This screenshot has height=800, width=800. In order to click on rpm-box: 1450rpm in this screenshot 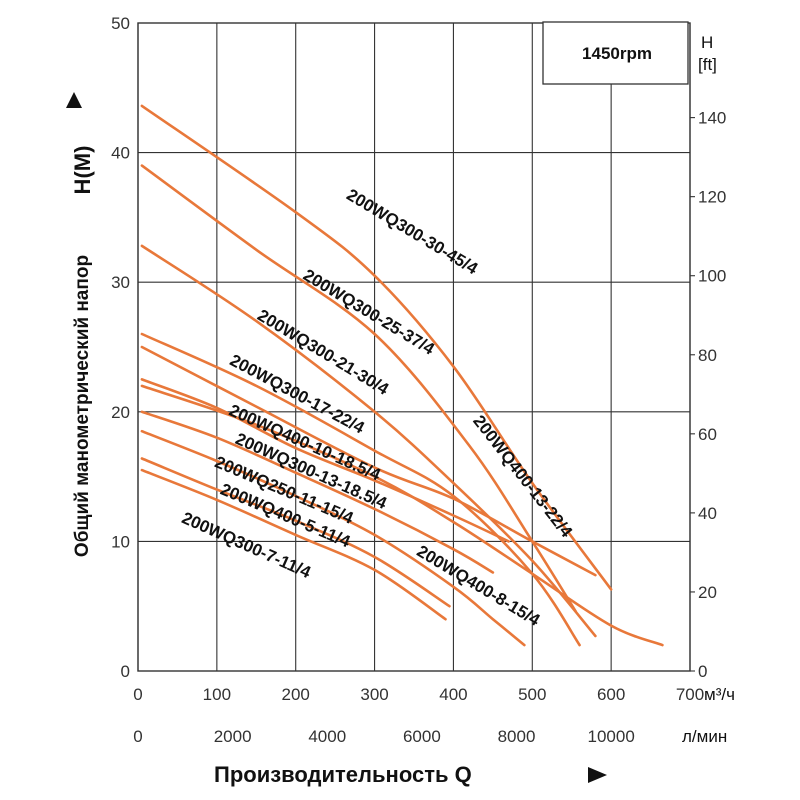, I will do `click(615, 53)`.